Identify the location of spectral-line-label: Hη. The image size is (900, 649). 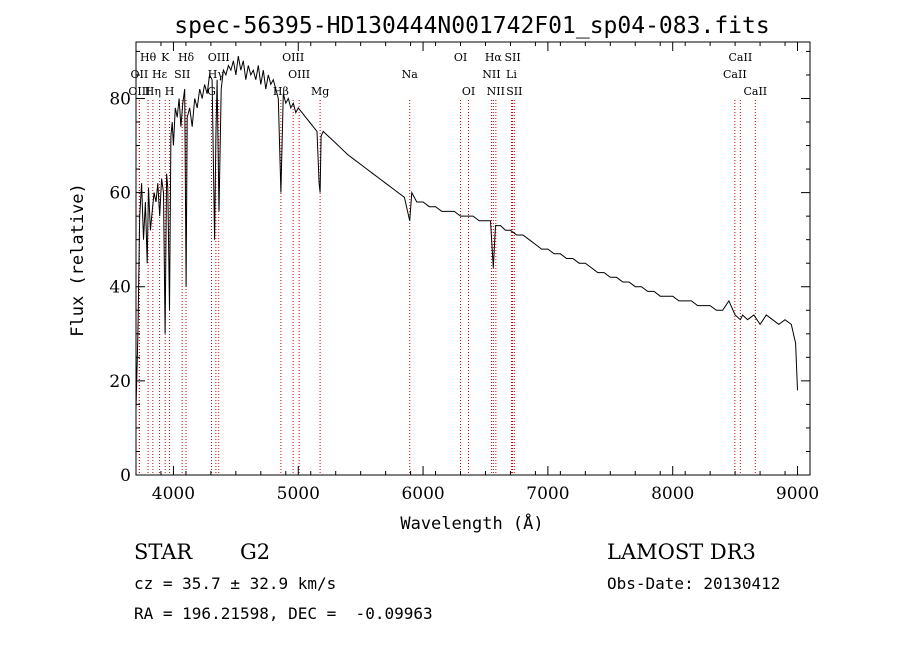
(153, 91).